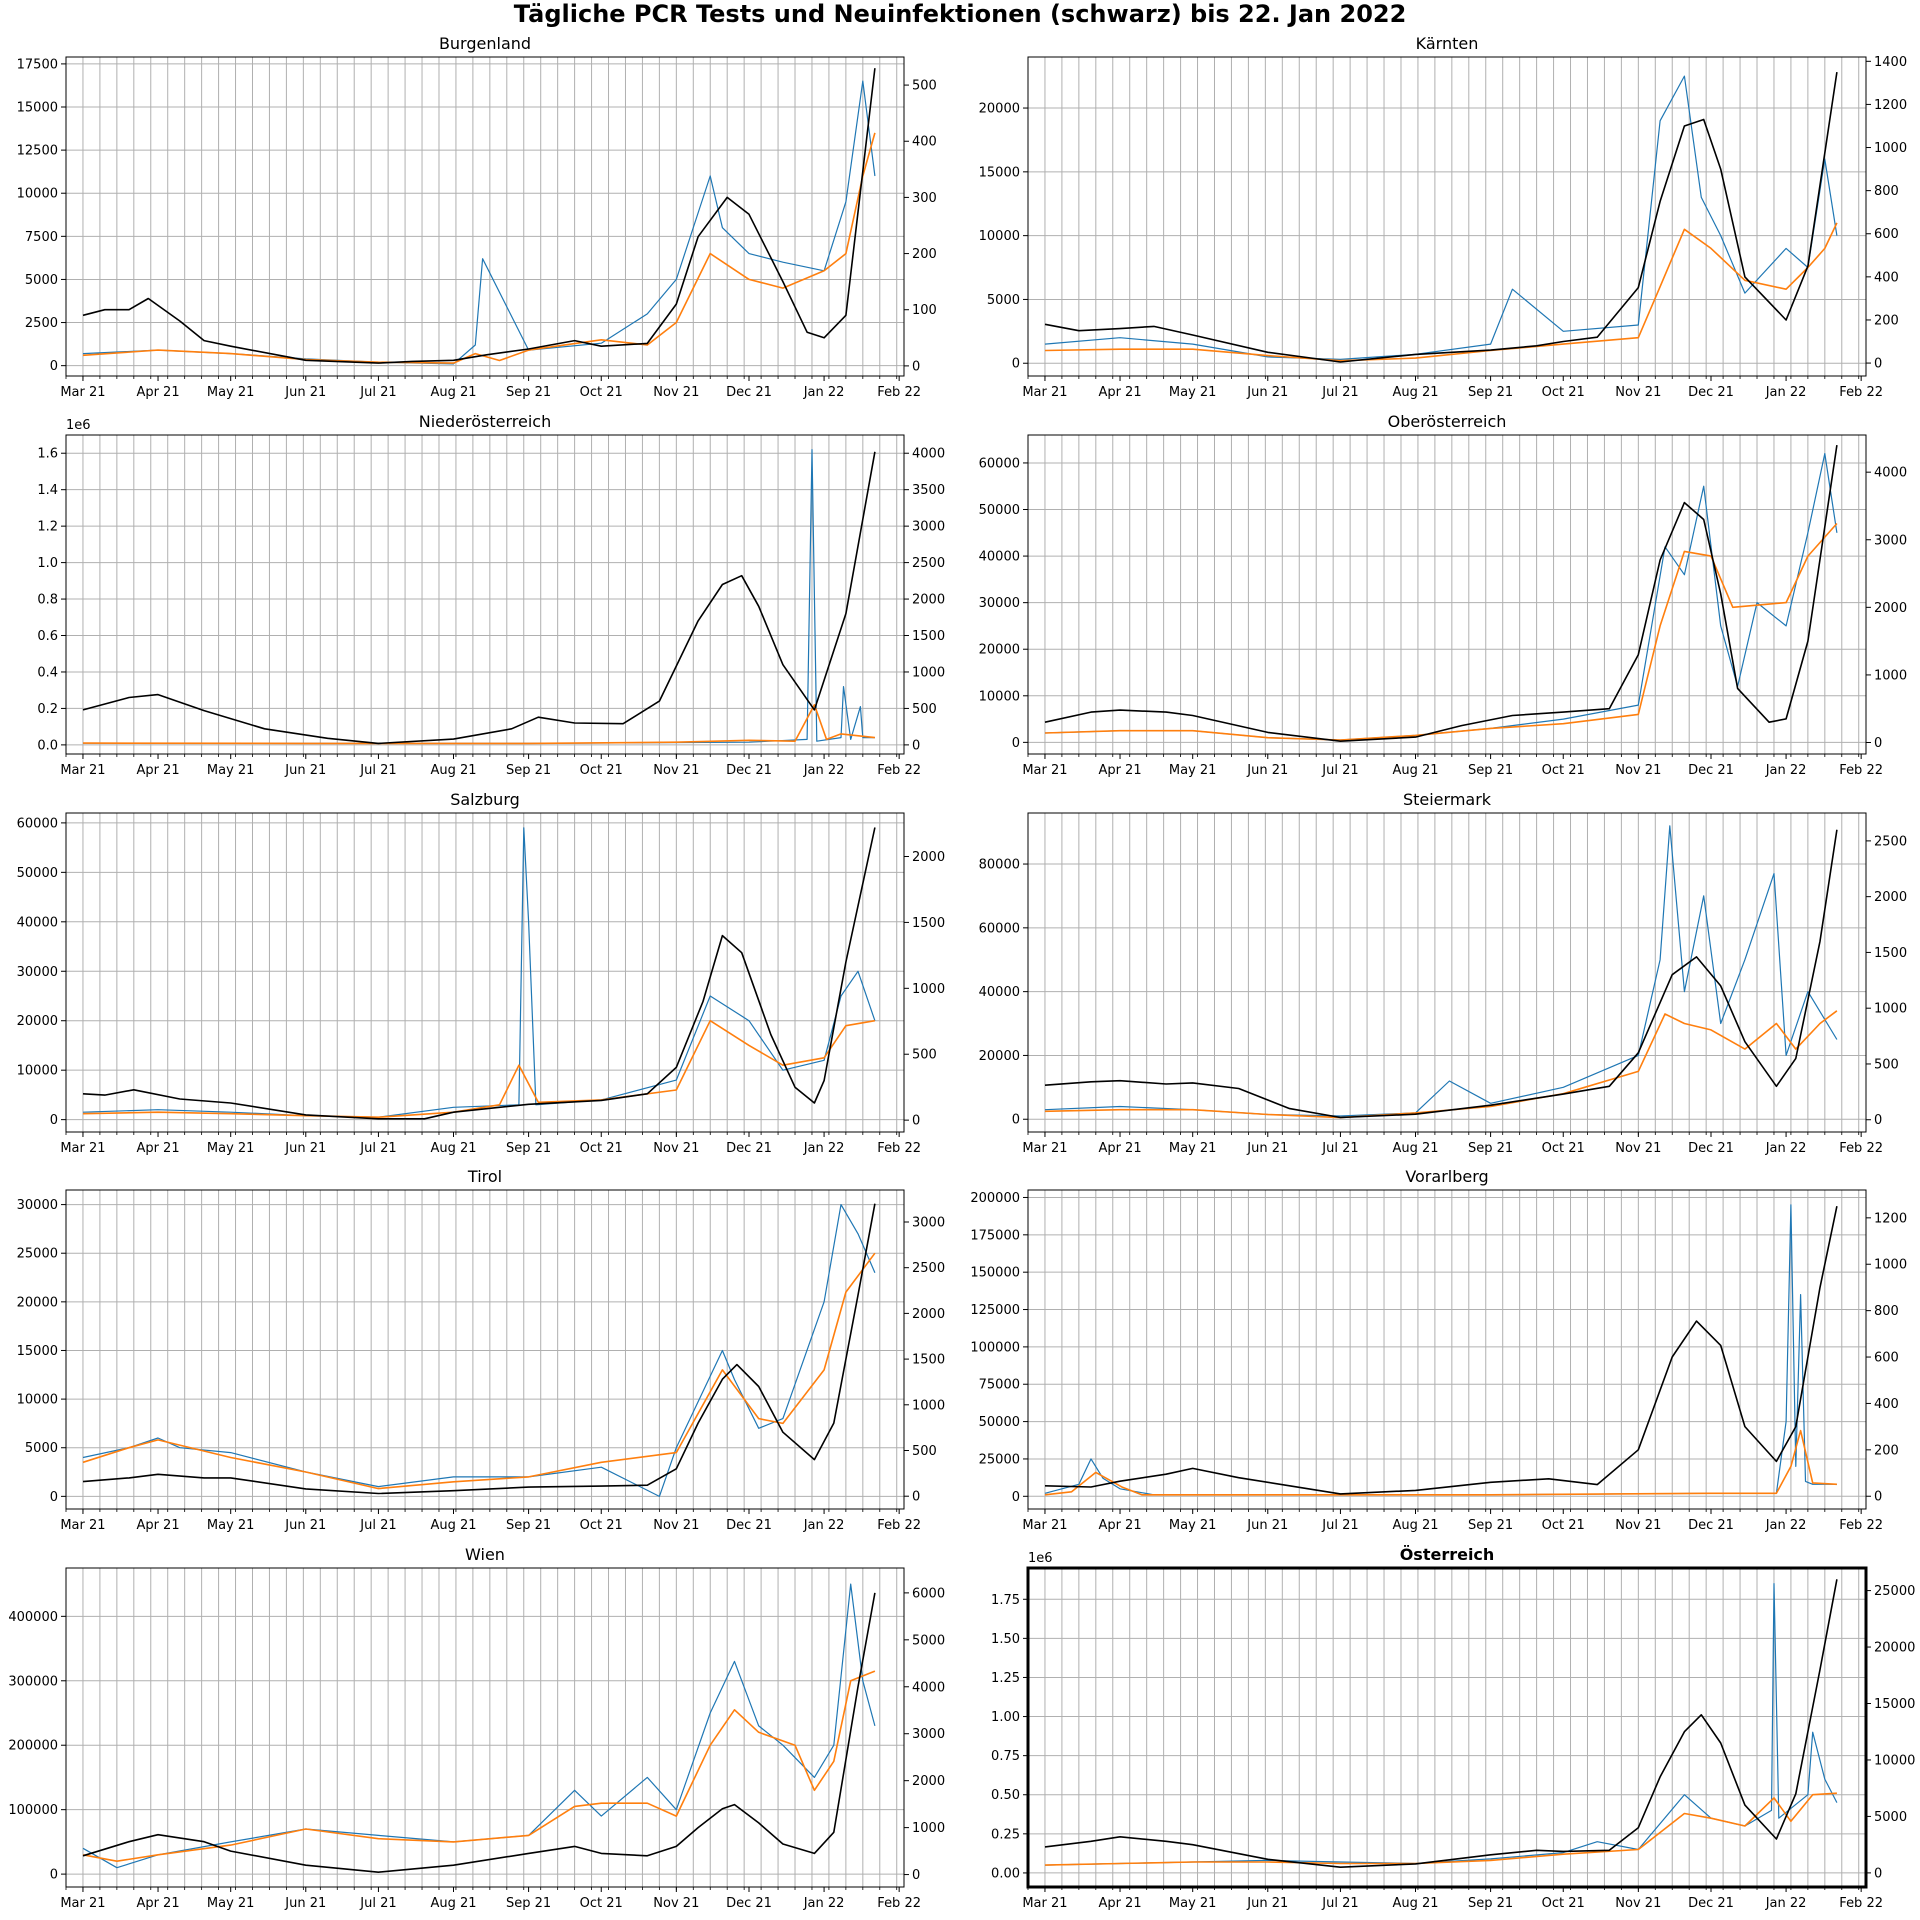  I want to click on y-axis-left: 0 20000 40000 60000 80000, so click(1003, 993).